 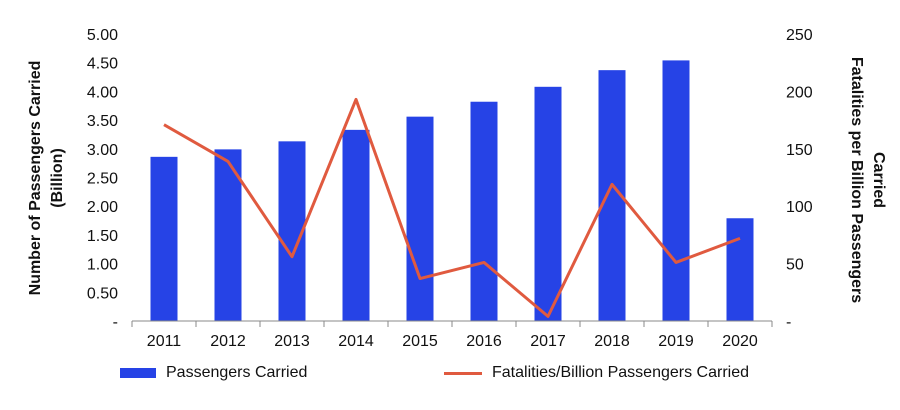 What do you see at coordinates (484, 341) in the screenshot?
I see `x-tick-label: 2016` at bounding box center [484, 341].